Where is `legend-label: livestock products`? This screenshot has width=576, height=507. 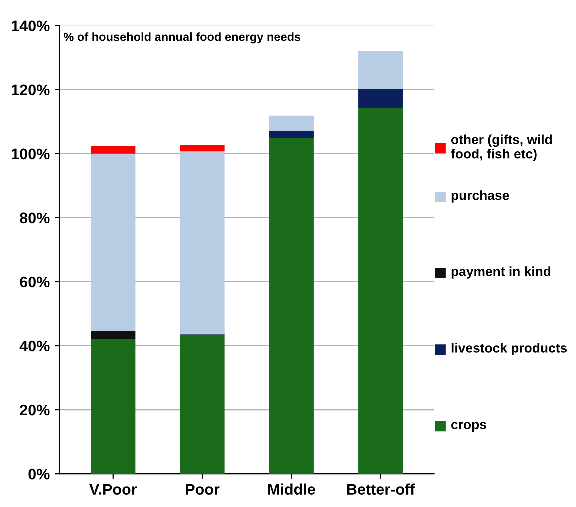 legend-label: livestock products is located at coordinates (510, 349).